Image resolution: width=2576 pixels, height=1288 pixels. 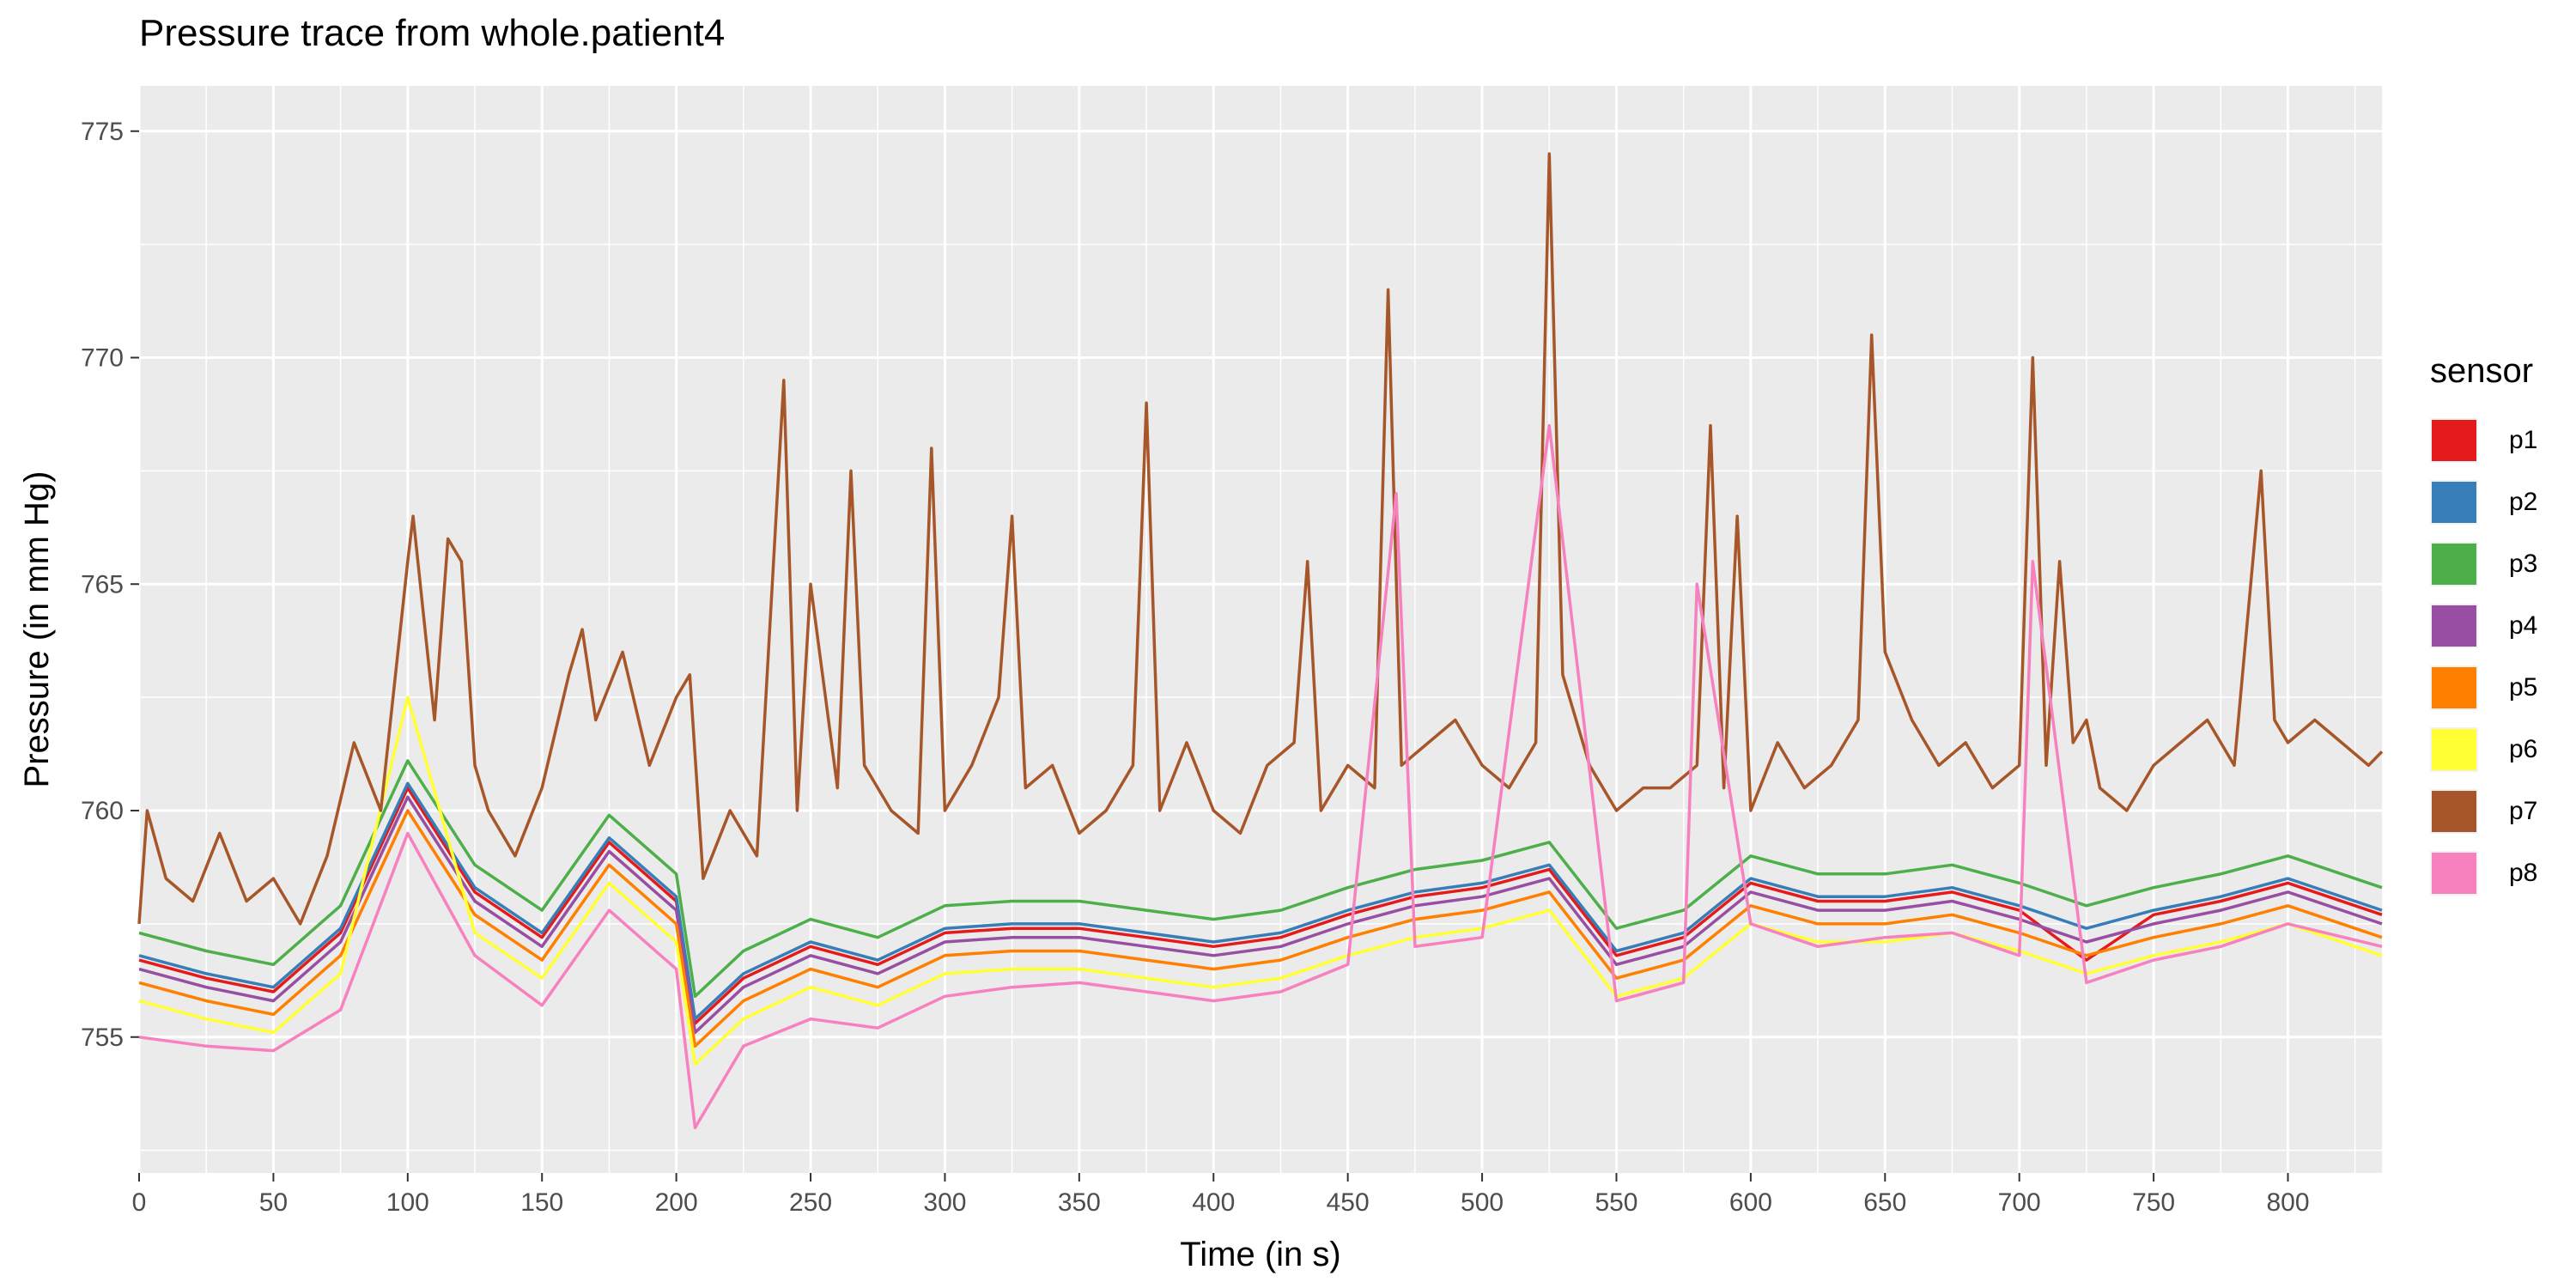 I want to click on legend-swatch-p5, so click(x=2454, y=687).